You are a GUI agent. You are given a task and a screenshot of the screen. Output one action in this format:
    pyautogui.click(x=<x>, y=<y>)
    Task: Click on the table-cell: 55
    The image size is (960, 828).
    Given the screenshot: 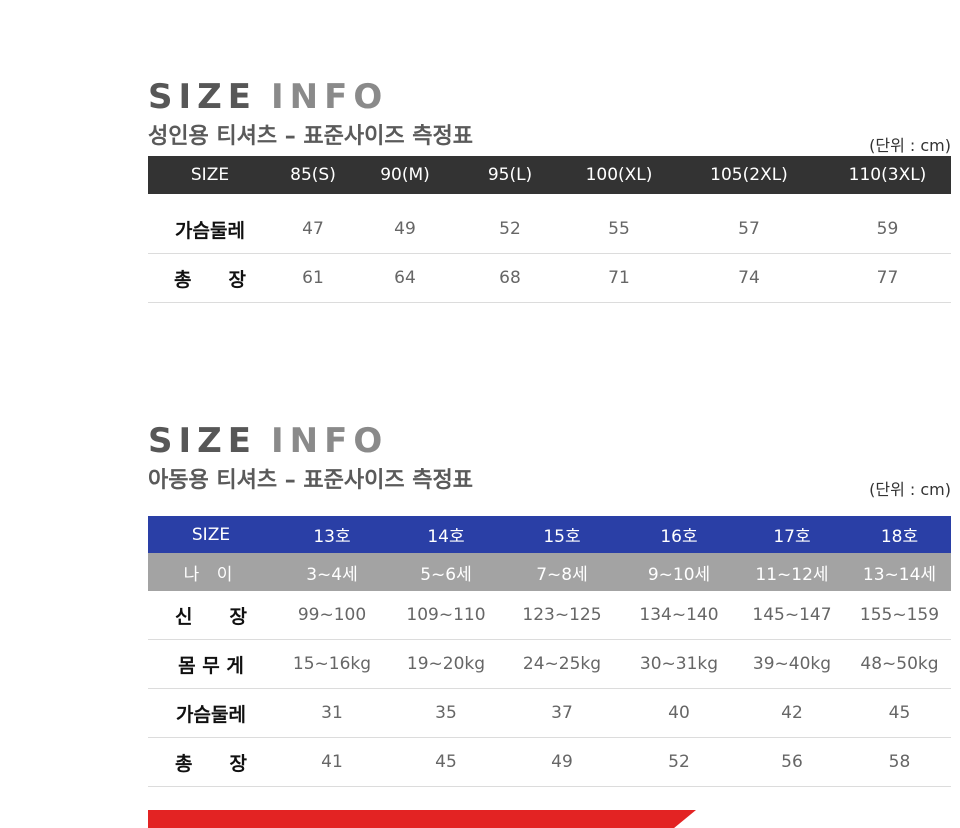 What is the action you would take?
    pyautogui.click(x=619, y=229)
    